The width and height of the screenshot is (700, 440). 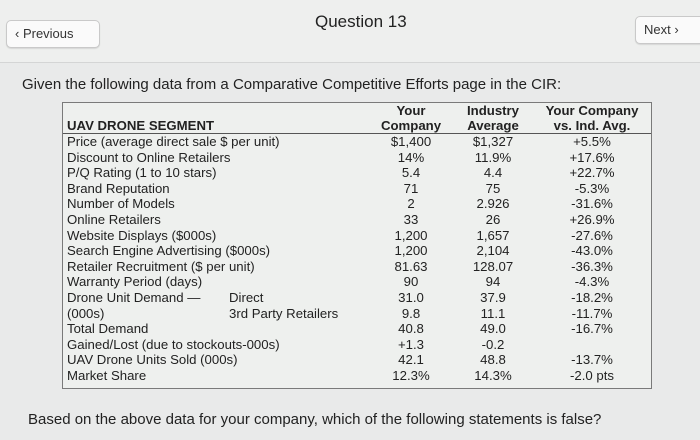 What do you see at coordinates (493, 235) in the screenshot?
I see `industry-average-value: 1,657` at bounding box center [493, 235].